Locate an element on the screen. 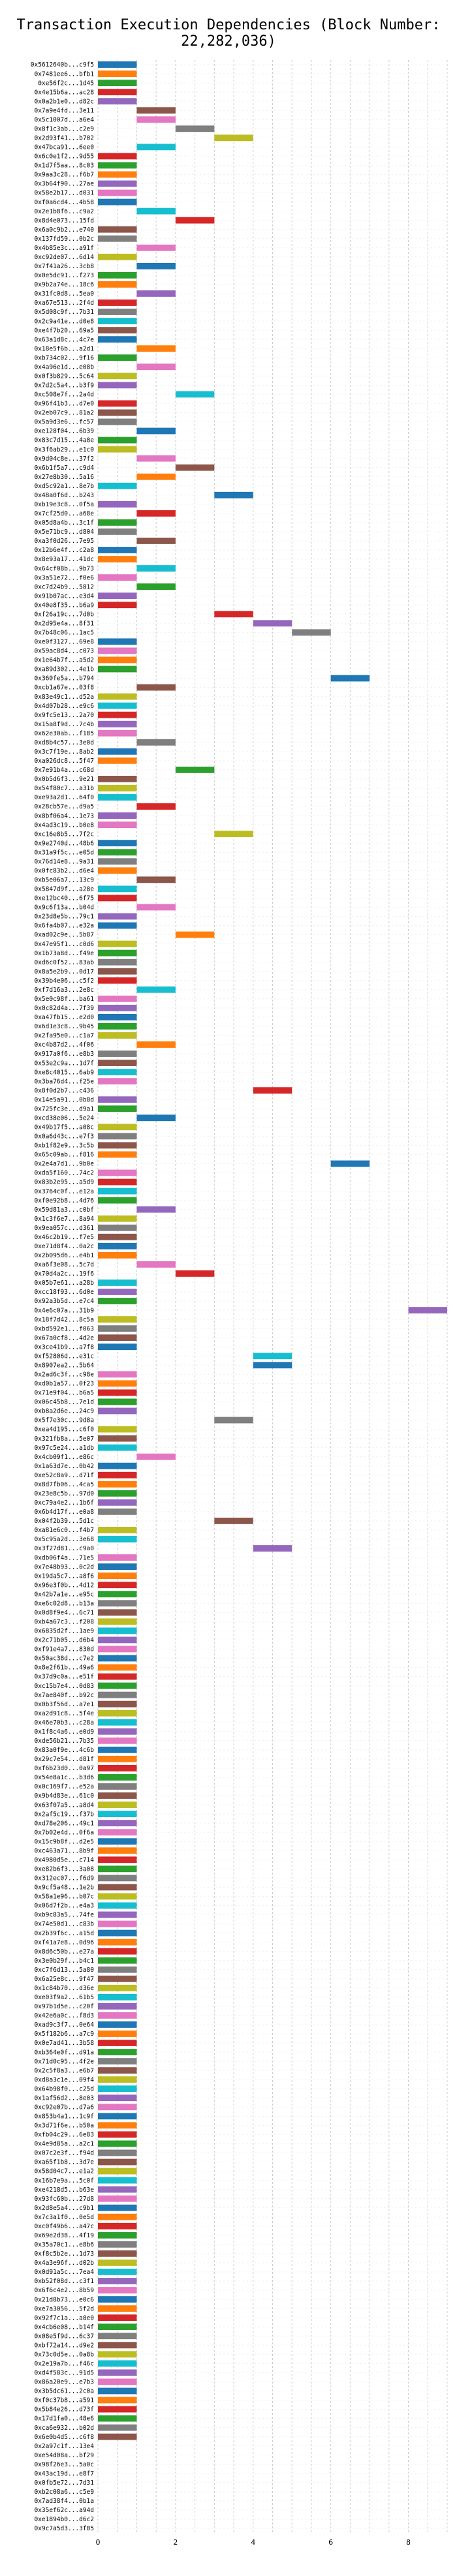  y-tick-label: 0x92a3b5d...e7c4 is located at coordinates (64, 1301).